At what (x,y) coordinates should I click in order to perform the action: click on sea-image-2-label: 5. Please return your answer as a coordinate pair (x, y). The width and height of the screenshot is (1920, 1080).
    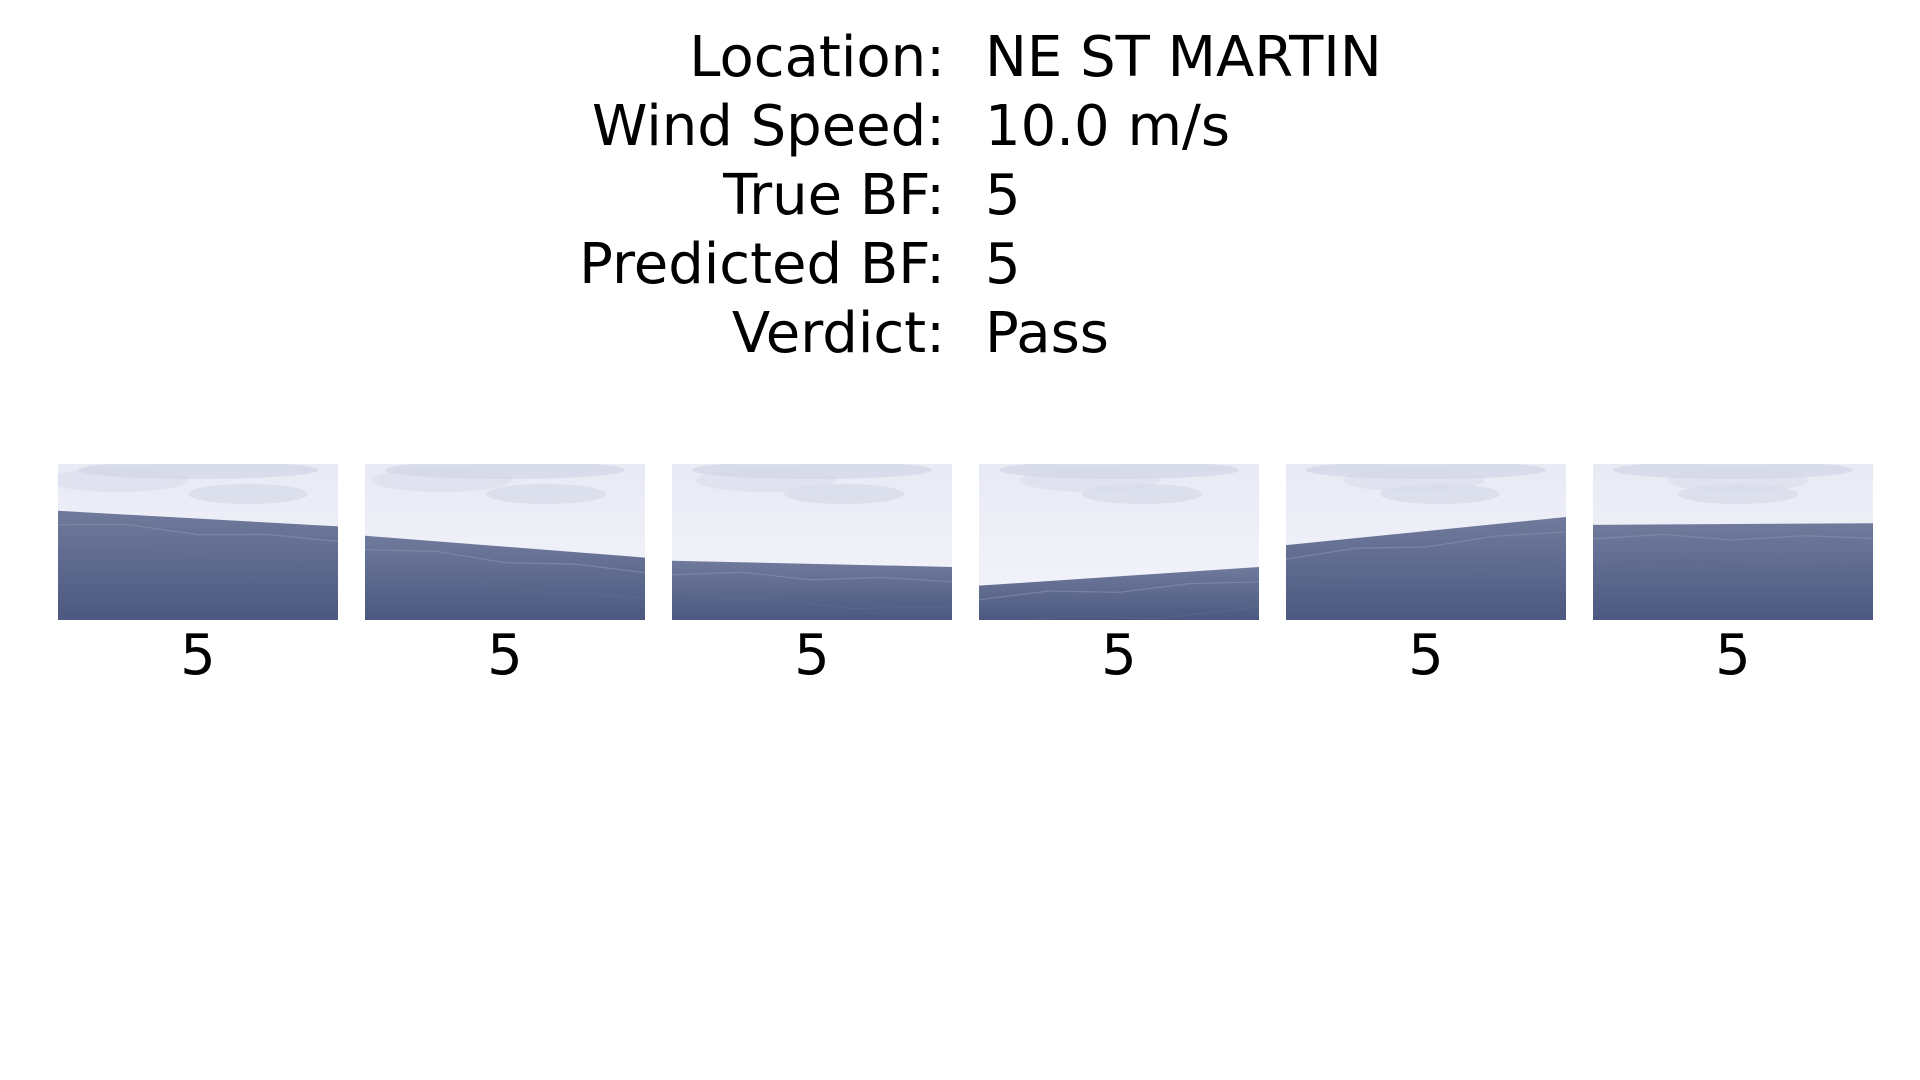
    Looking at the image, I should click on (505, 655).